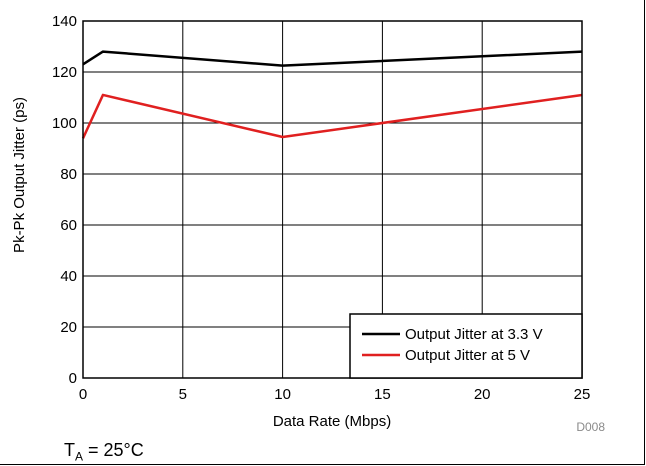 This screenshot has width=646, height=466. What do you see at coordinates (19, 175) in the screenshot?
I see `y-axis-title: Pk-Pk Output Jitter (ps)` at bounding box center [19, 175].